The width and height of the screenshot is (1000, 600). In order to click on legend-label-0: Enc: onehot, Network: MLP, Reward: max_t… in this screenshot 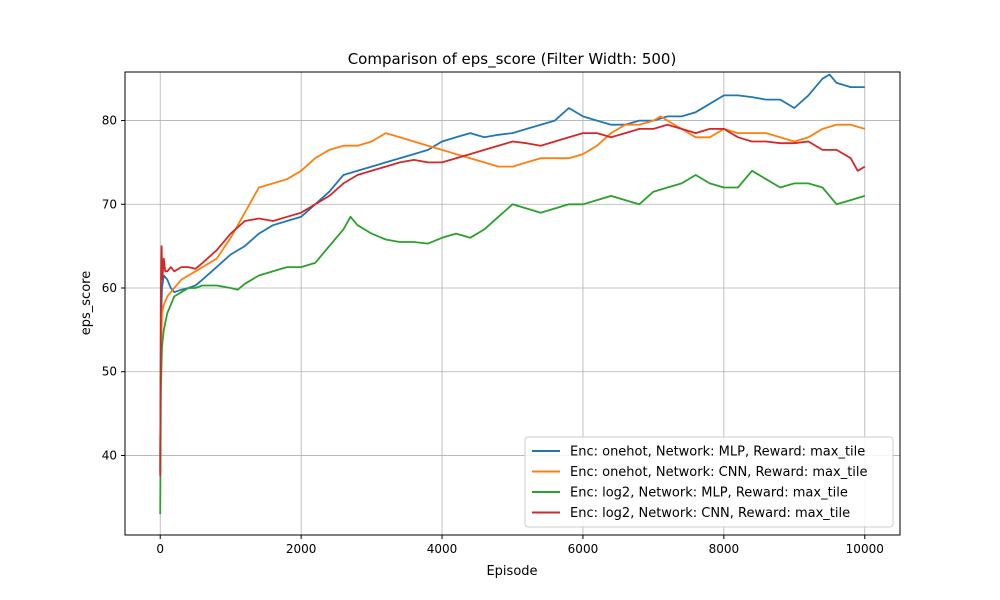, I will do `click(717, 452)`.